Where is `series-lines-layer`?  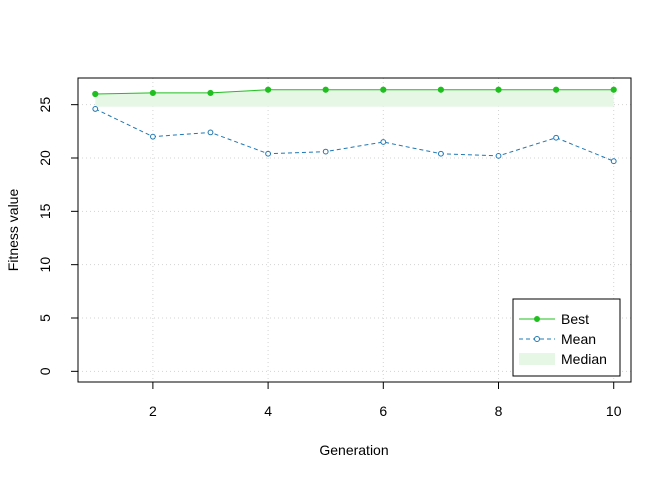
series-lines-layer is located at coordinates (354, 125).